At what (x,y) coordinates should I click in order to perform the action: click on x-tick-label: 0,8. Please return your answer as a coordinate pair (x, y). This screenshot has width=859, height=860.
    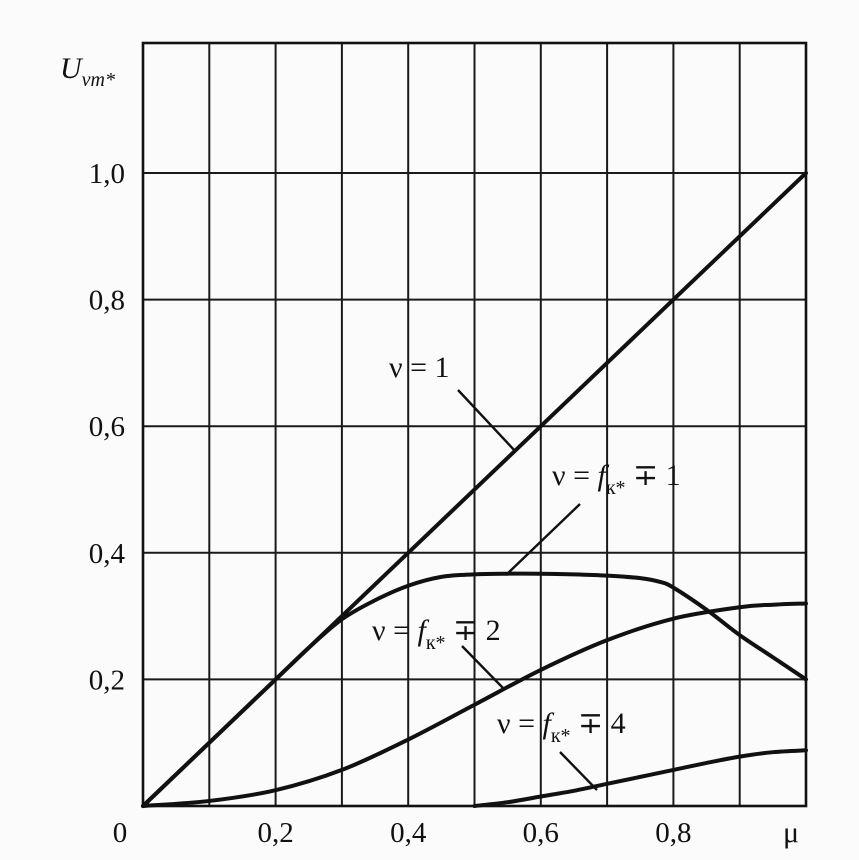
    Looking at the image, I should click on (673, 833).